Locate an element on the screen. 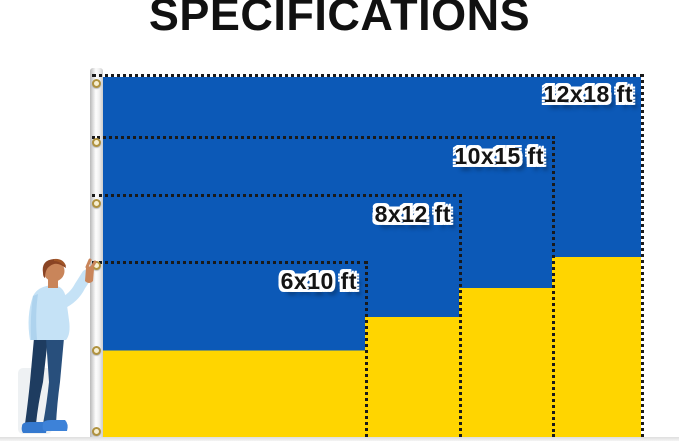 This screenshot has width=679, height=441. size-label-6x10: 6x10 ft is located at coordinates (318, 281).